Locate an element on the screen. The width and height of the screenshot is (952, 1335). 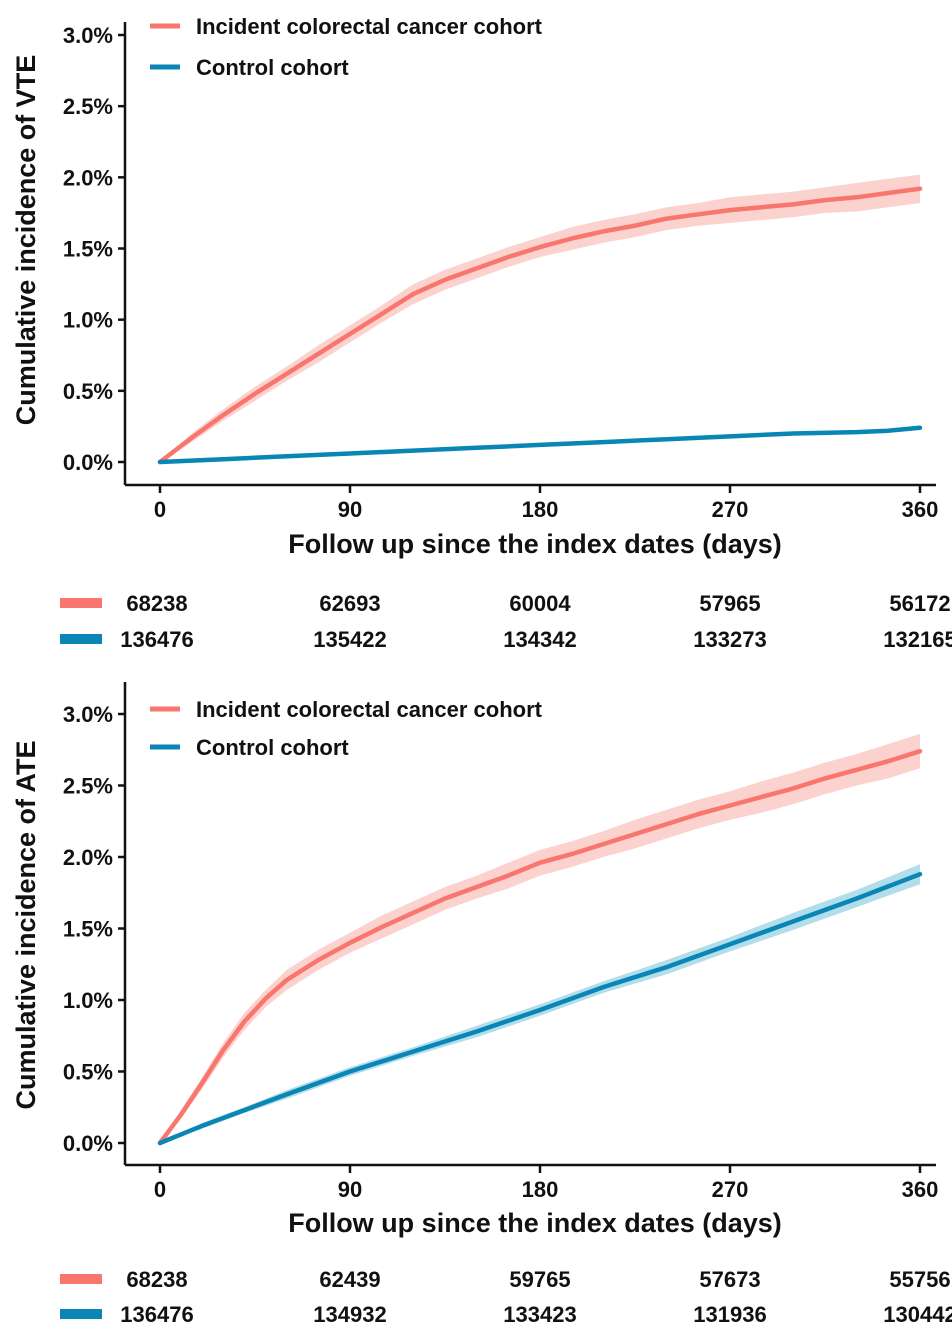
ate-x-axis-title: Follow up since the index dates (days) is located at coordinates (535, 1223).